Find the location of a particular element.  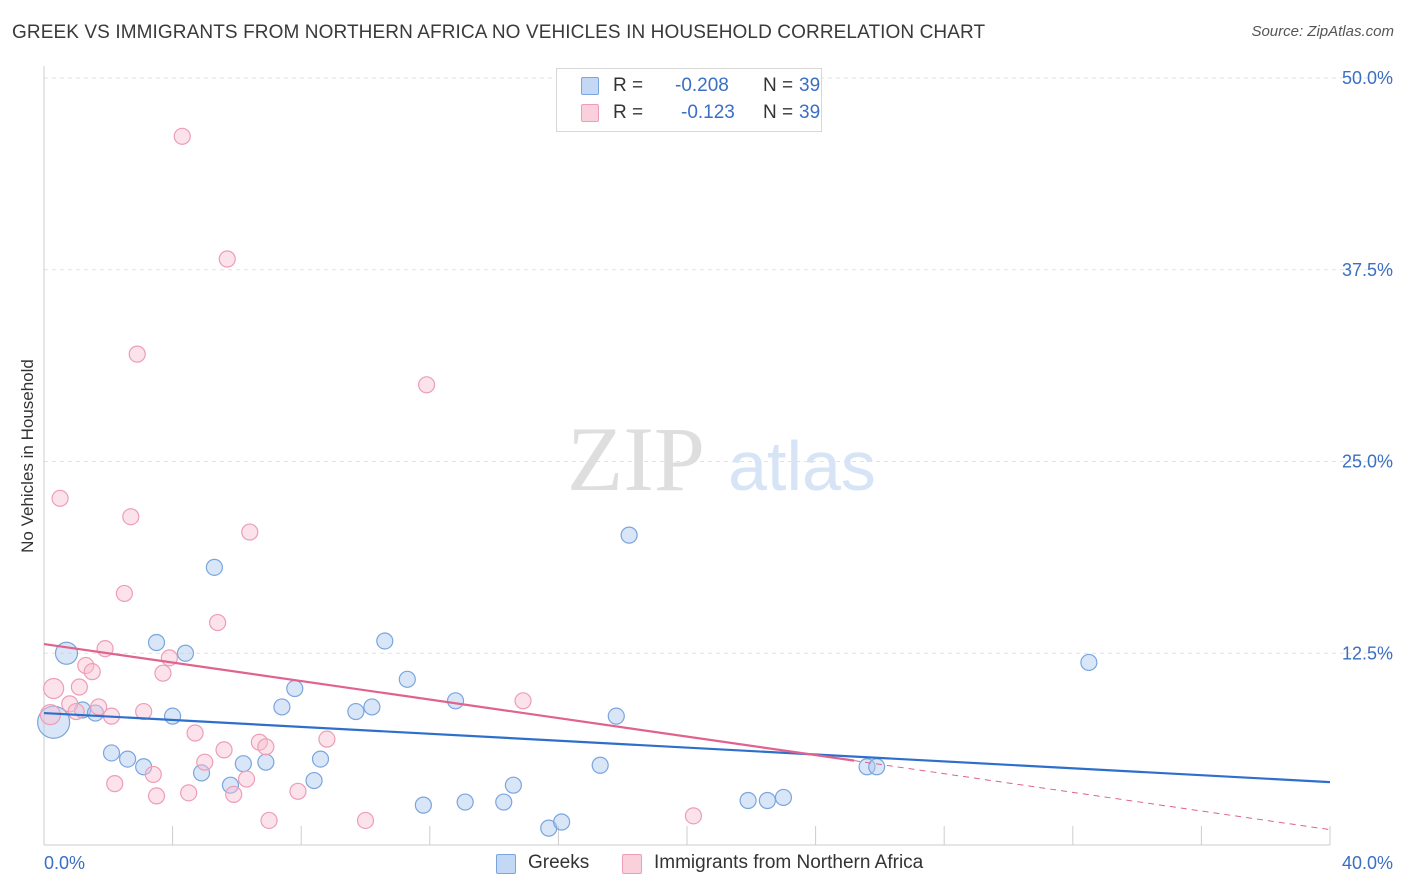

watermark: ZIP atlas is located at coordinates (721, 459).